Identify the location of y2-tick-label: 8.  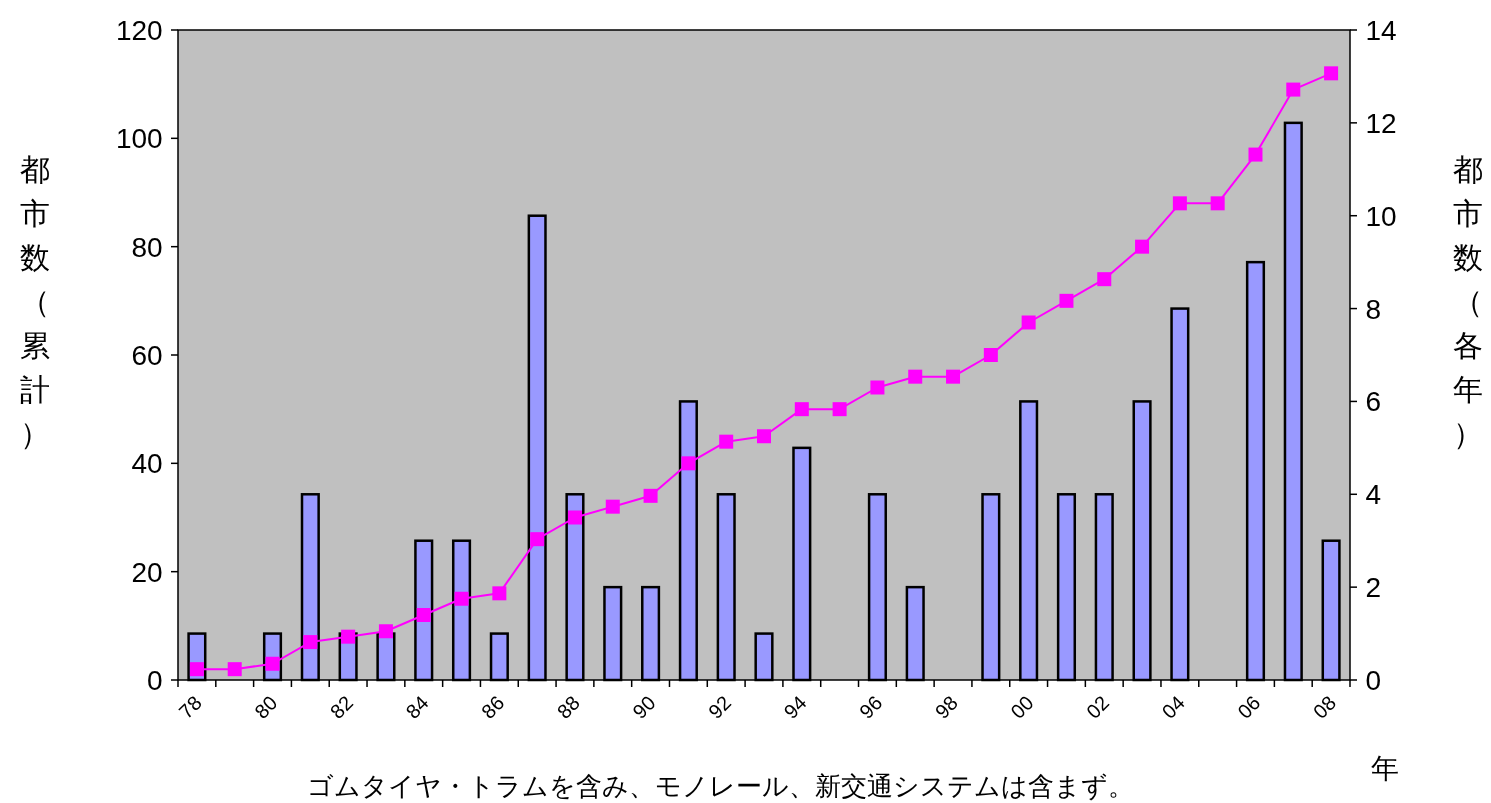
(1373, 309).